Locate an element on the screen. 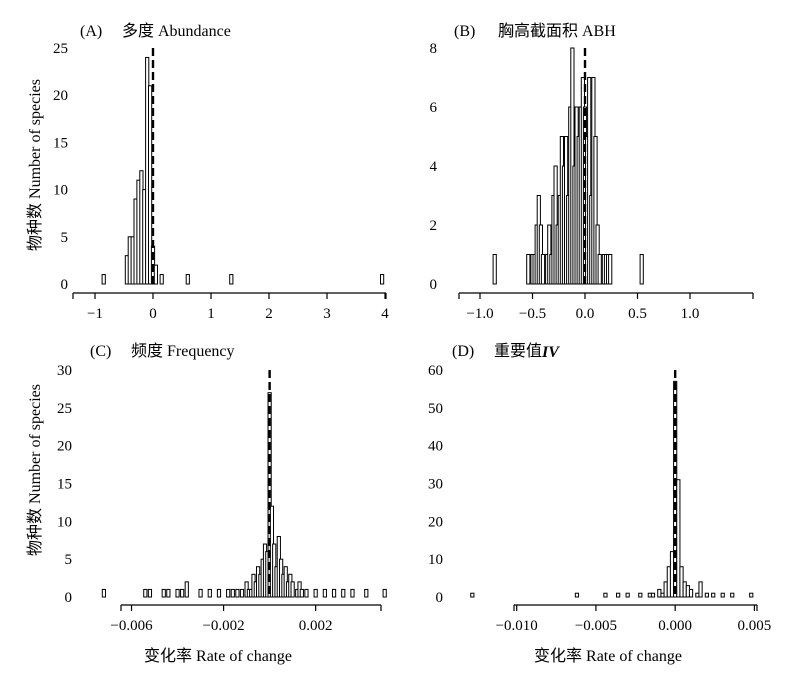 Image resolution: width=800 pixels, height=685 pixels. panel-c-y-tick-label: 20 is located at coordinates (64, 447).